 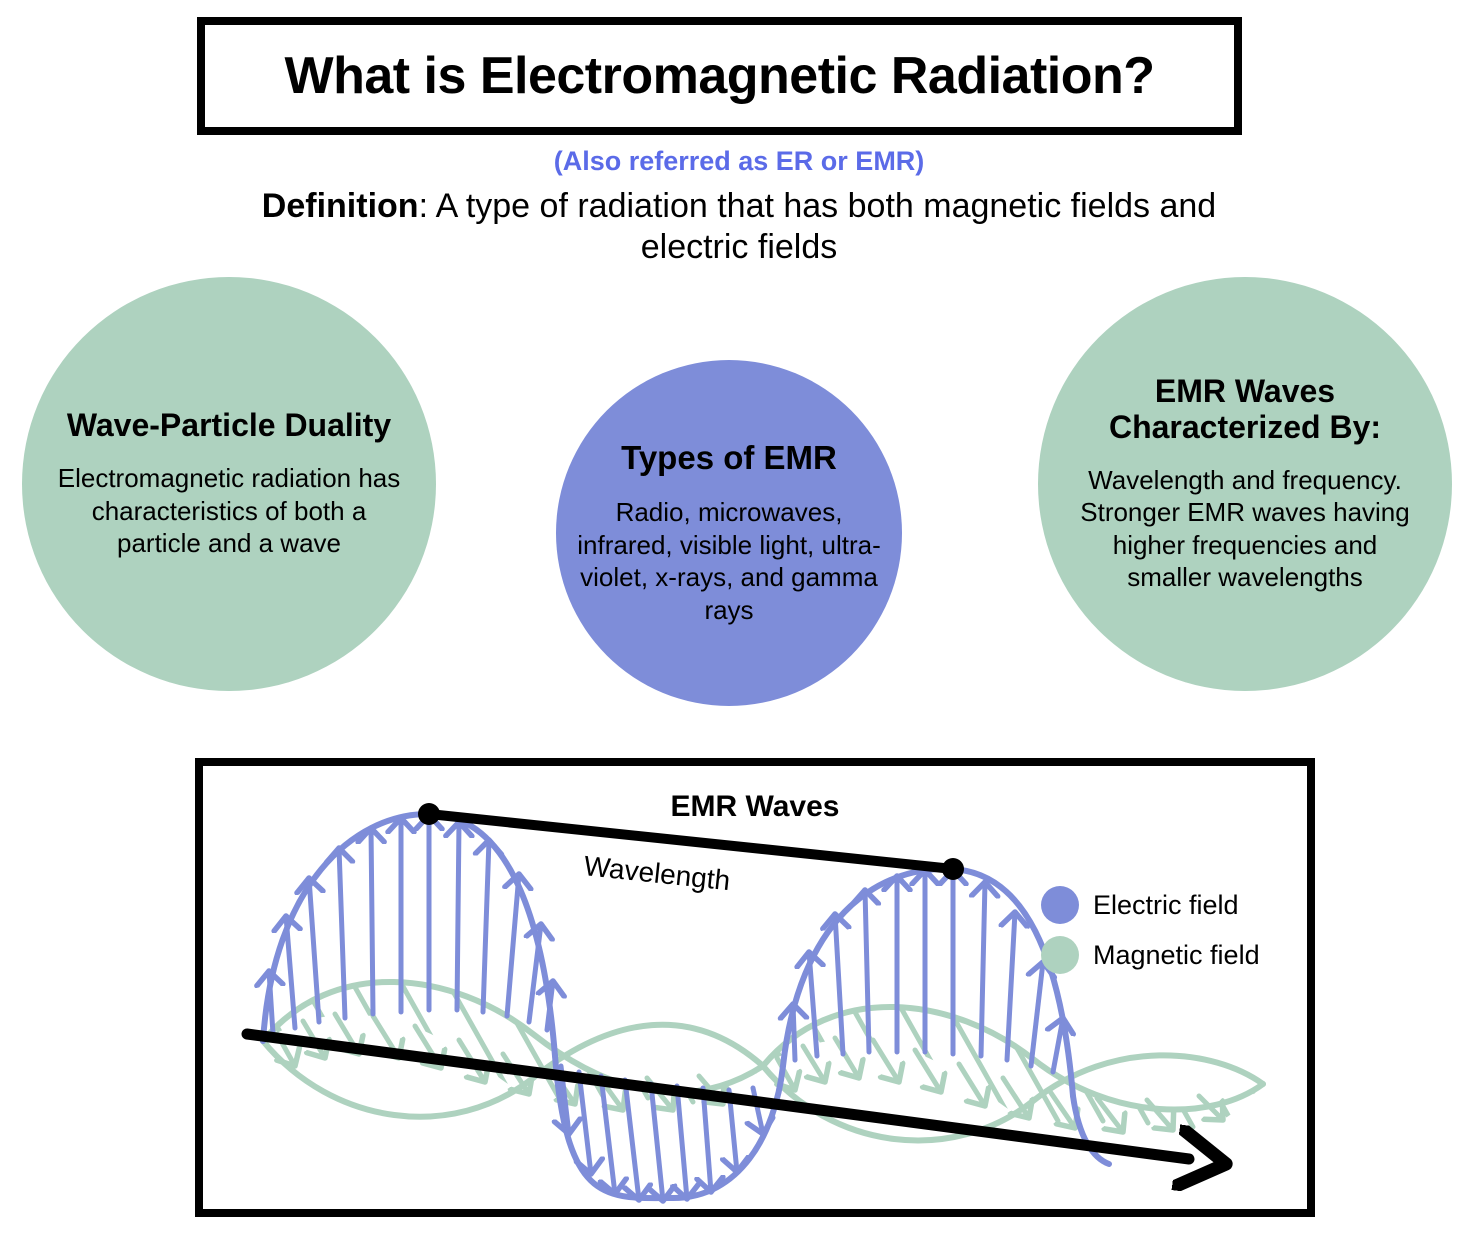 What do you see at coordinates (1176, 954) in the screenshot?
I see `legend-label: Magnetic field` at bounding box center [1176, 954].